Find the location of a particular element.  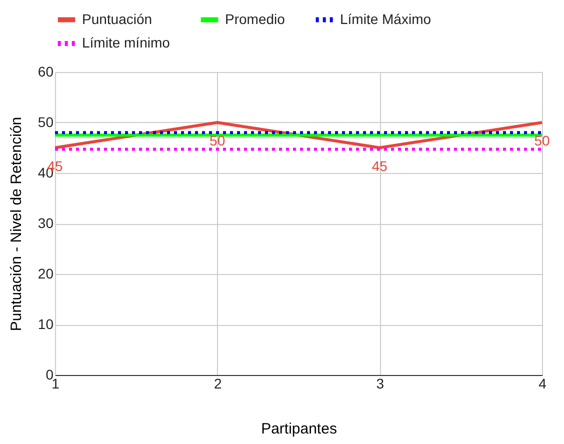

legend-label: Puntuación is located at coordinates (117, 18).